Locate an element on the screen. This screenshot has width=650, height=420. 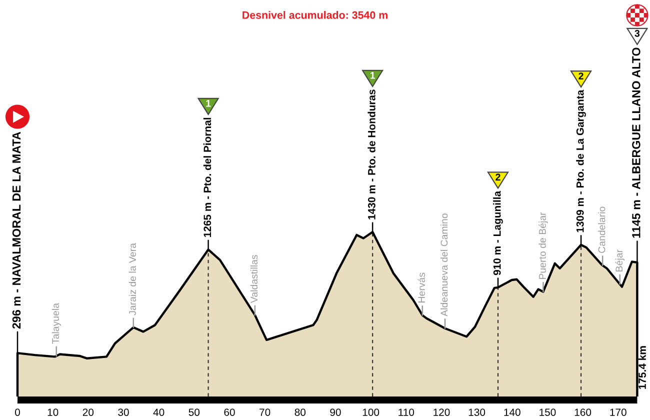
x-tick-label: 60 is located at coordinates (229, 412).